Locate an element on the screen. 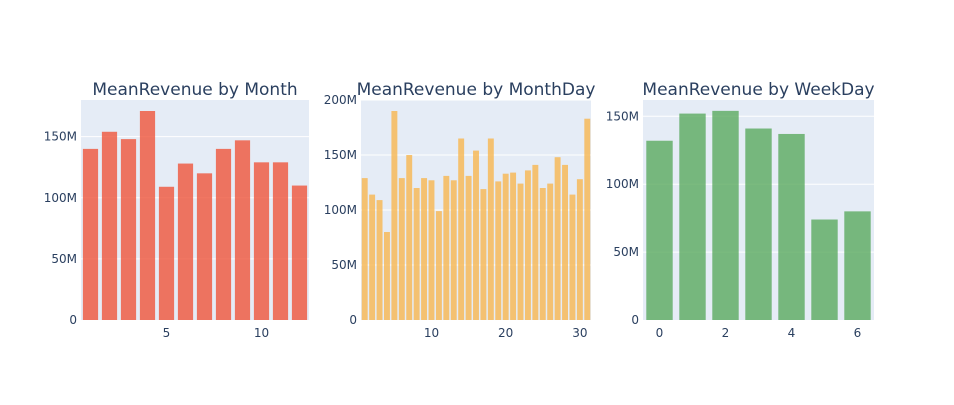 The height and width of the screenshot is (405, 954). x-tick-label: 30 is located at coordinates (579, 333).